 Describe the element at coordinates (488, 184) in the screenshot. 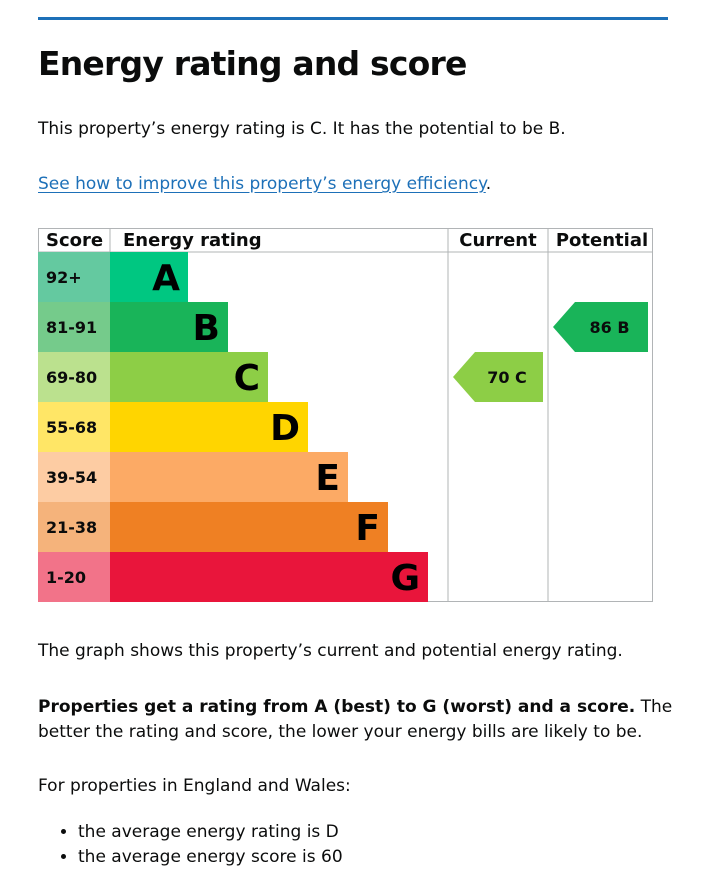

I see `link-suffix: .` at that location.